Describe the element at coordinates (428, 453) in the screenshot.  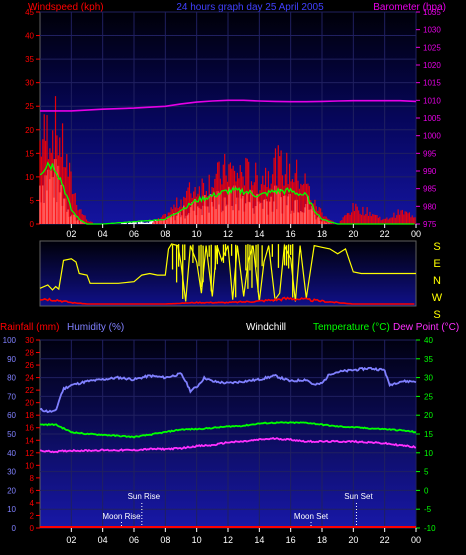
I see `temperature-tick-label: 10` at that location.